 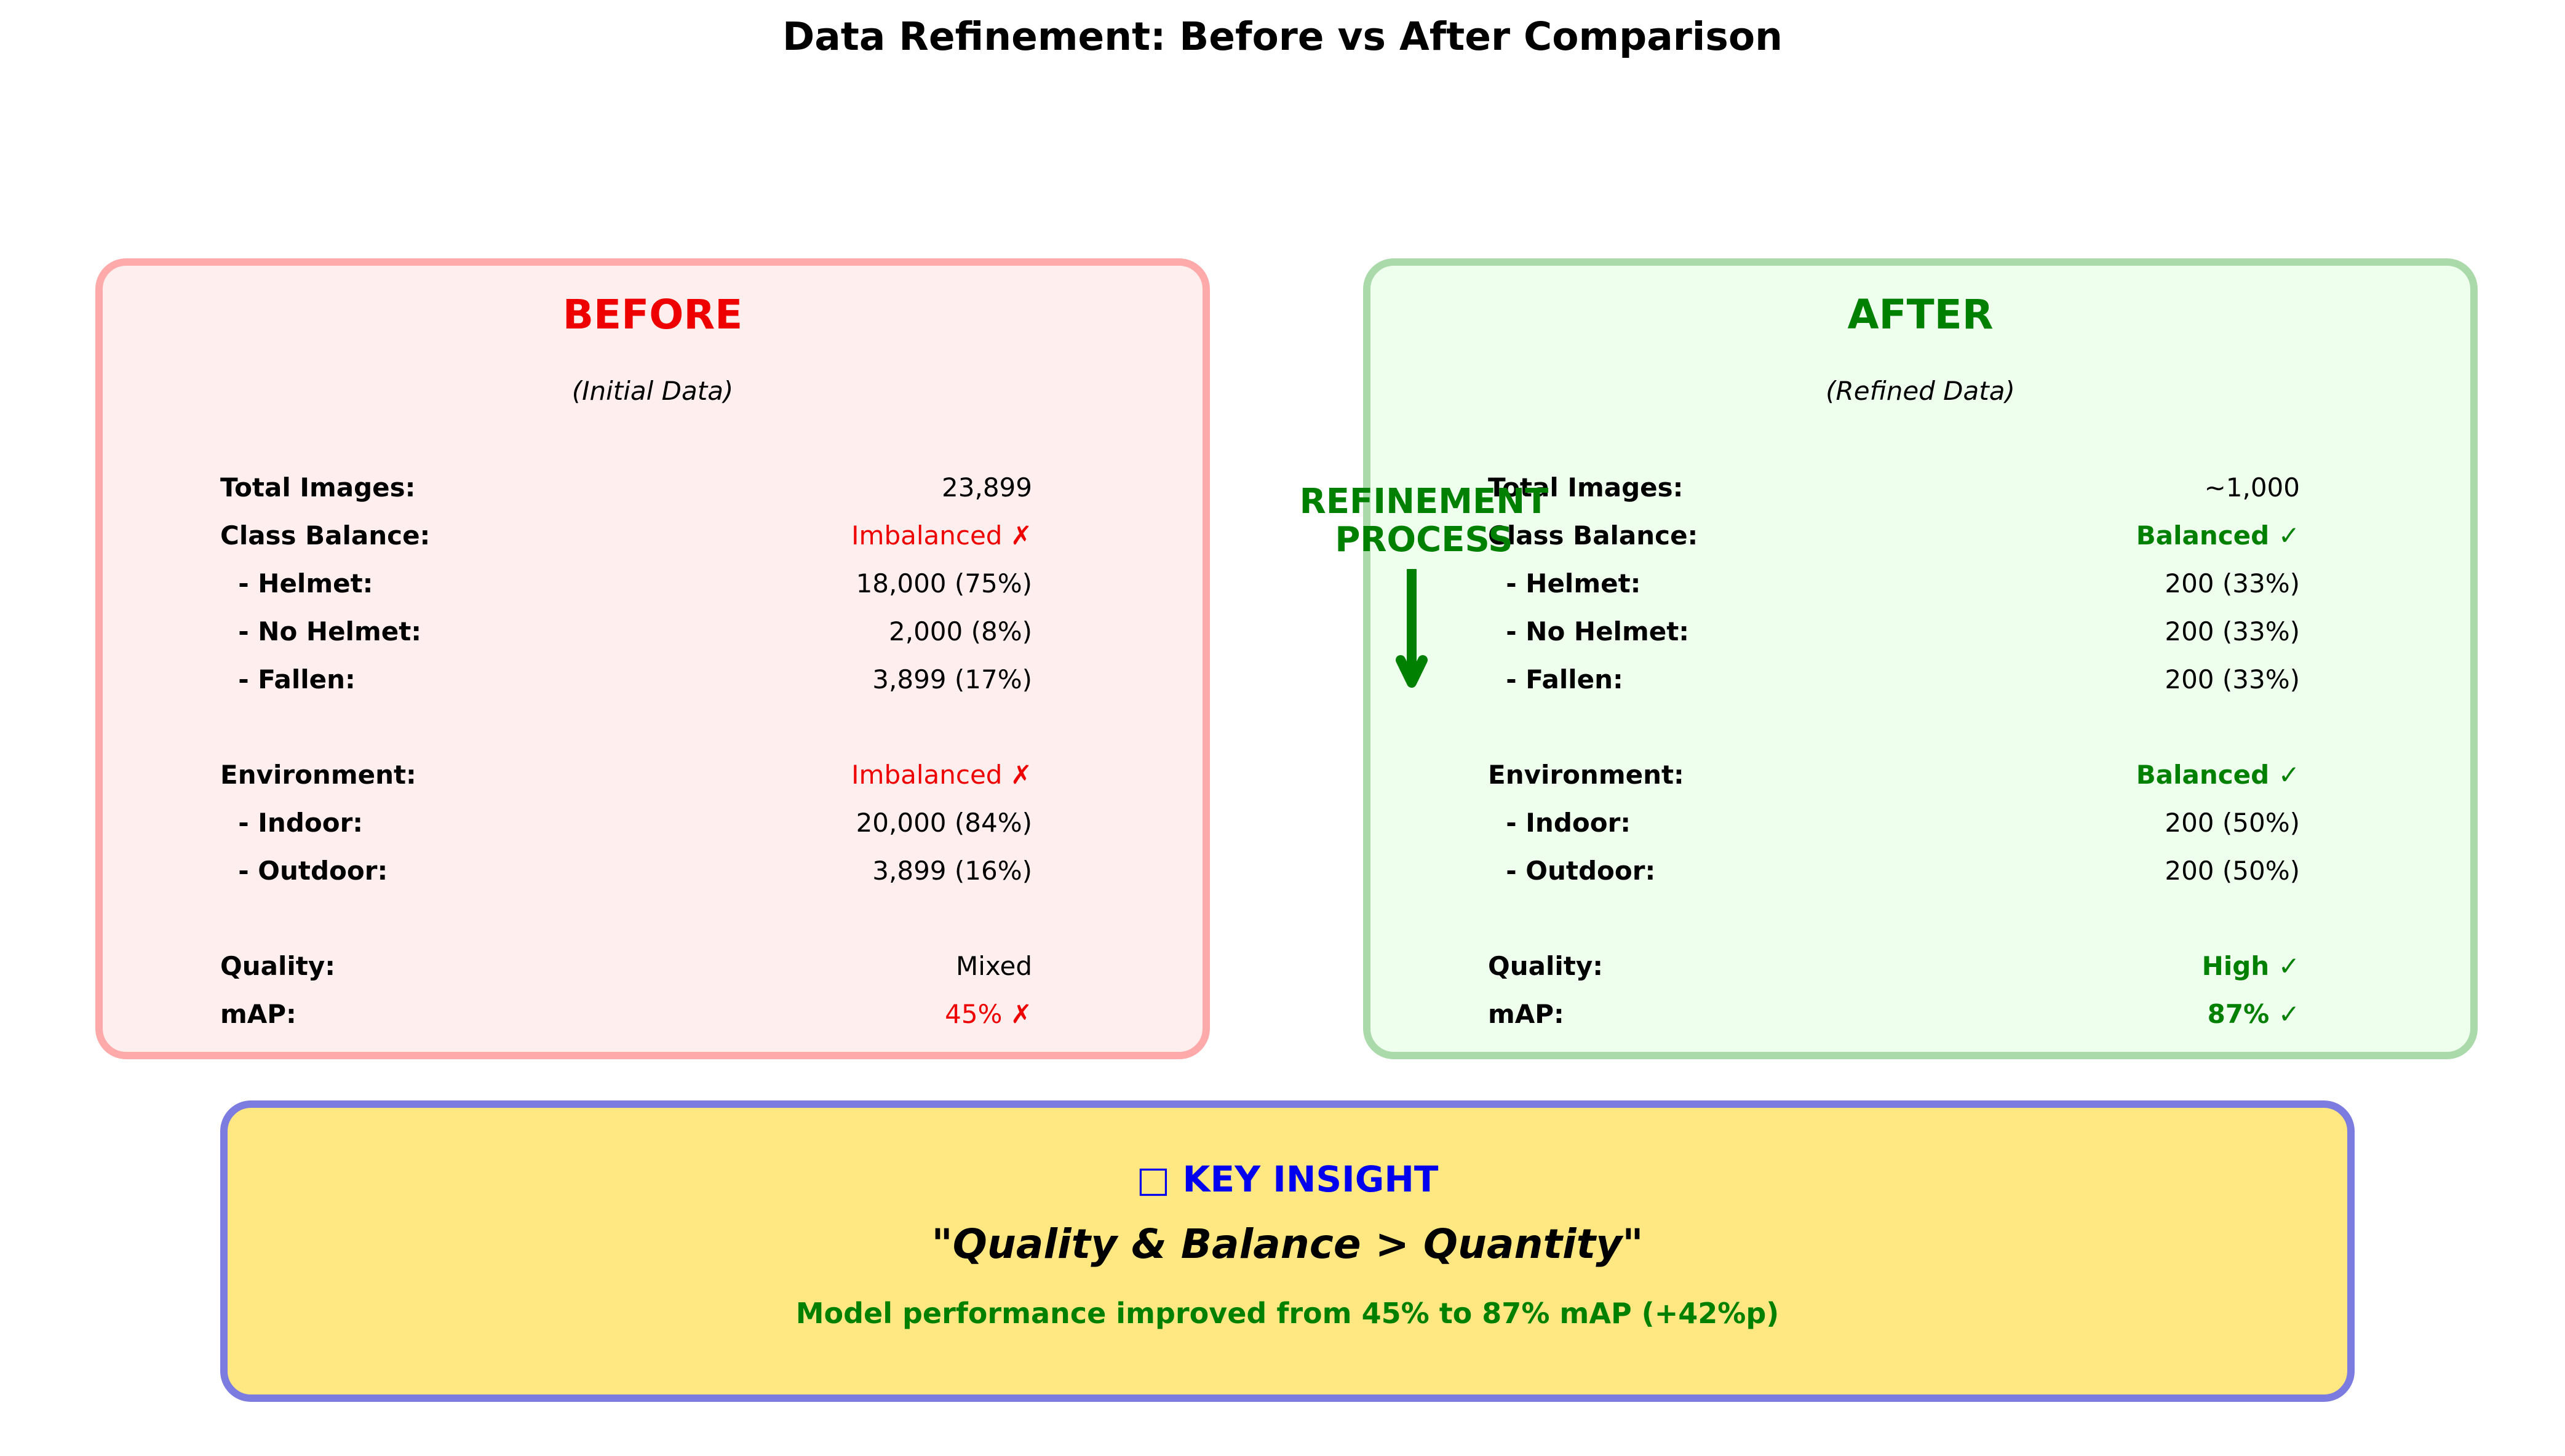 I want to click on row-value: 18,000 (75%), so click(x=944, y=583).